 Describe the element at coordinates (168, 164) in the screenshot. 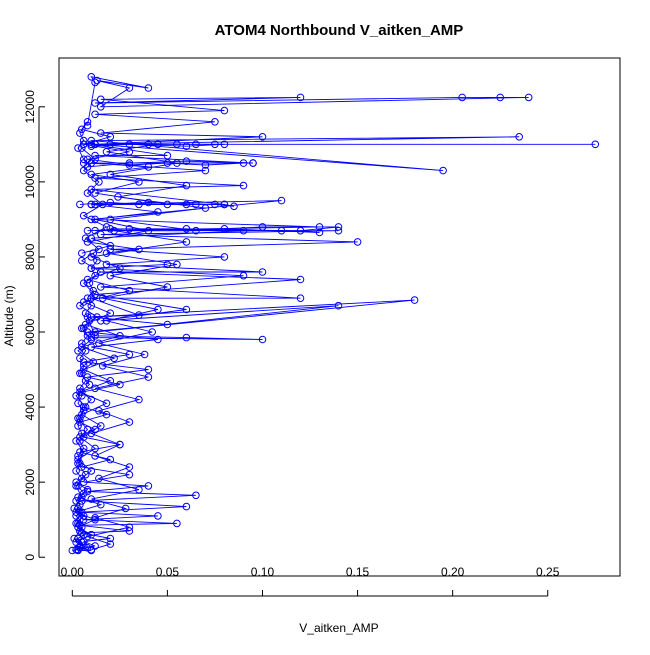

I see `series-line` at that location.